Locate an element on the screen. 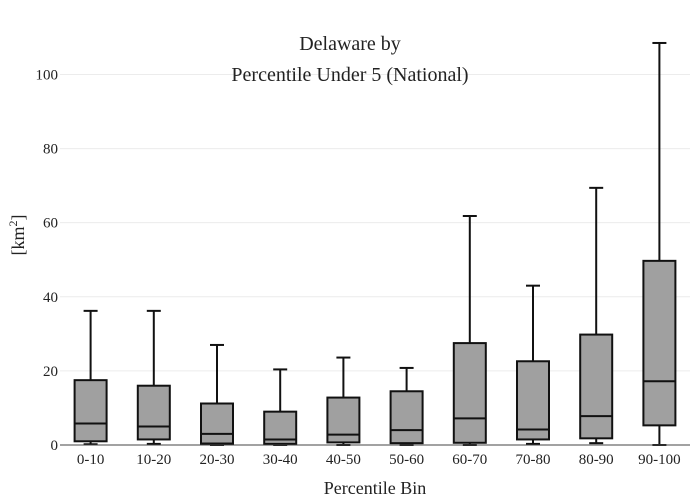  x-tick-label: 0-10 is located at coordinates (91, 460).